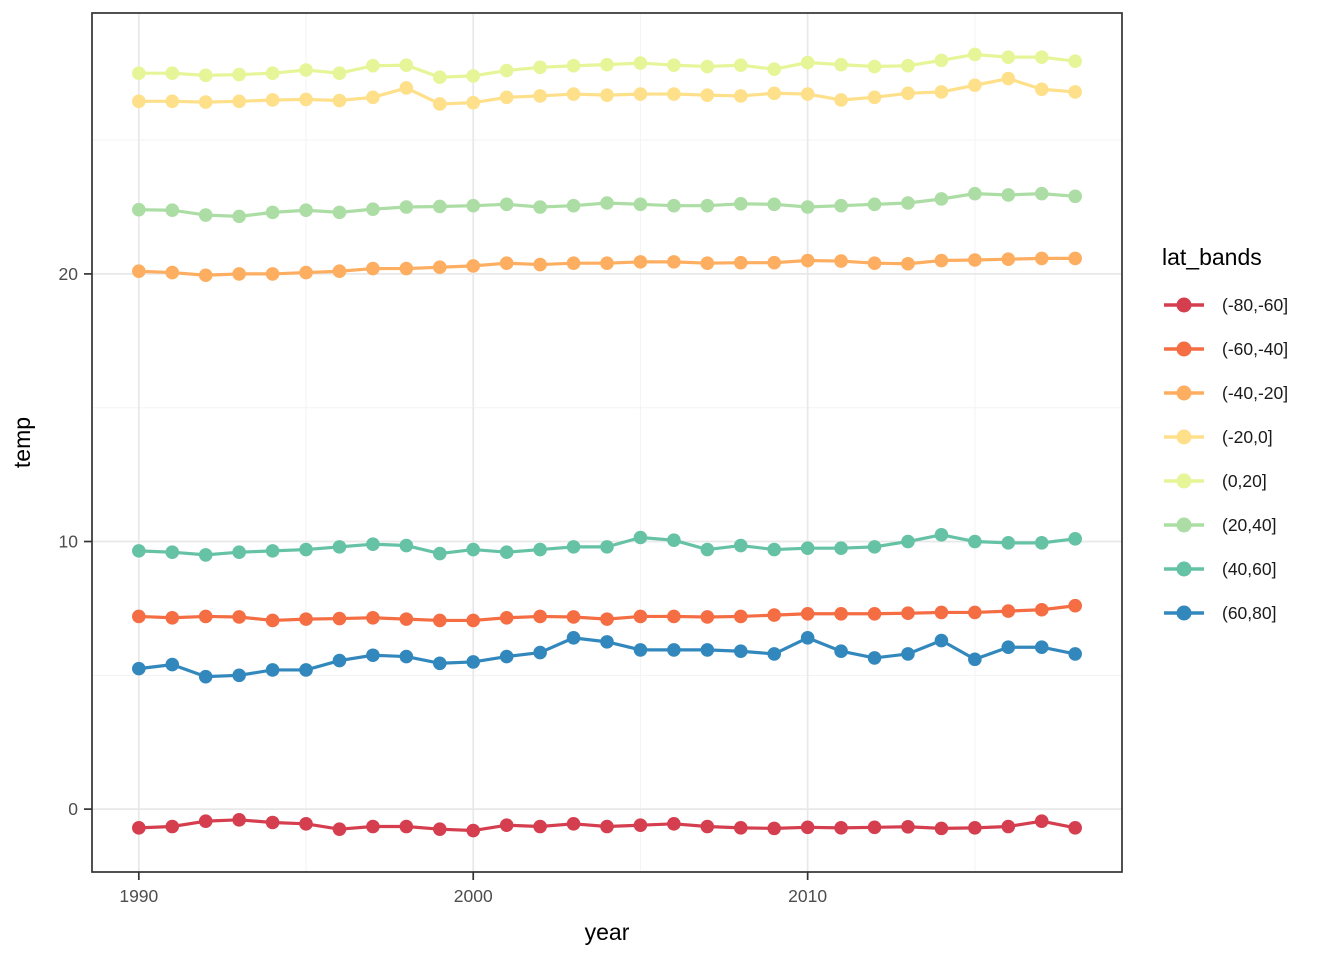 This screenshot has width=1344, height=960. I want to click on x-tick-label: 2010, so click(807, 896).